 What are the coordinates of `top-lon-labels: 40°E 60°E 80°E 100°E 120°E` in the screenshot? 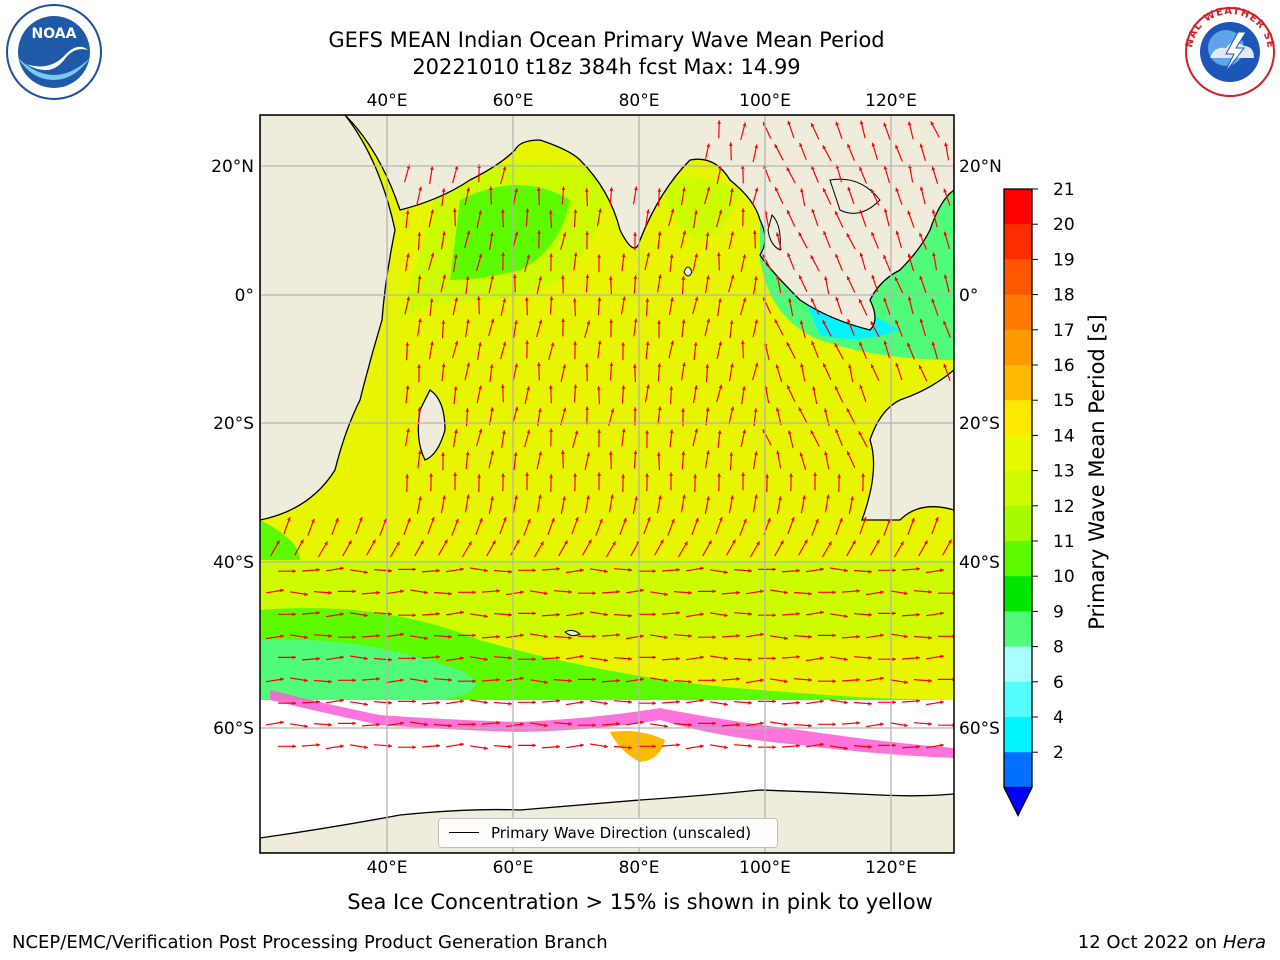 It's located at (642, 101).